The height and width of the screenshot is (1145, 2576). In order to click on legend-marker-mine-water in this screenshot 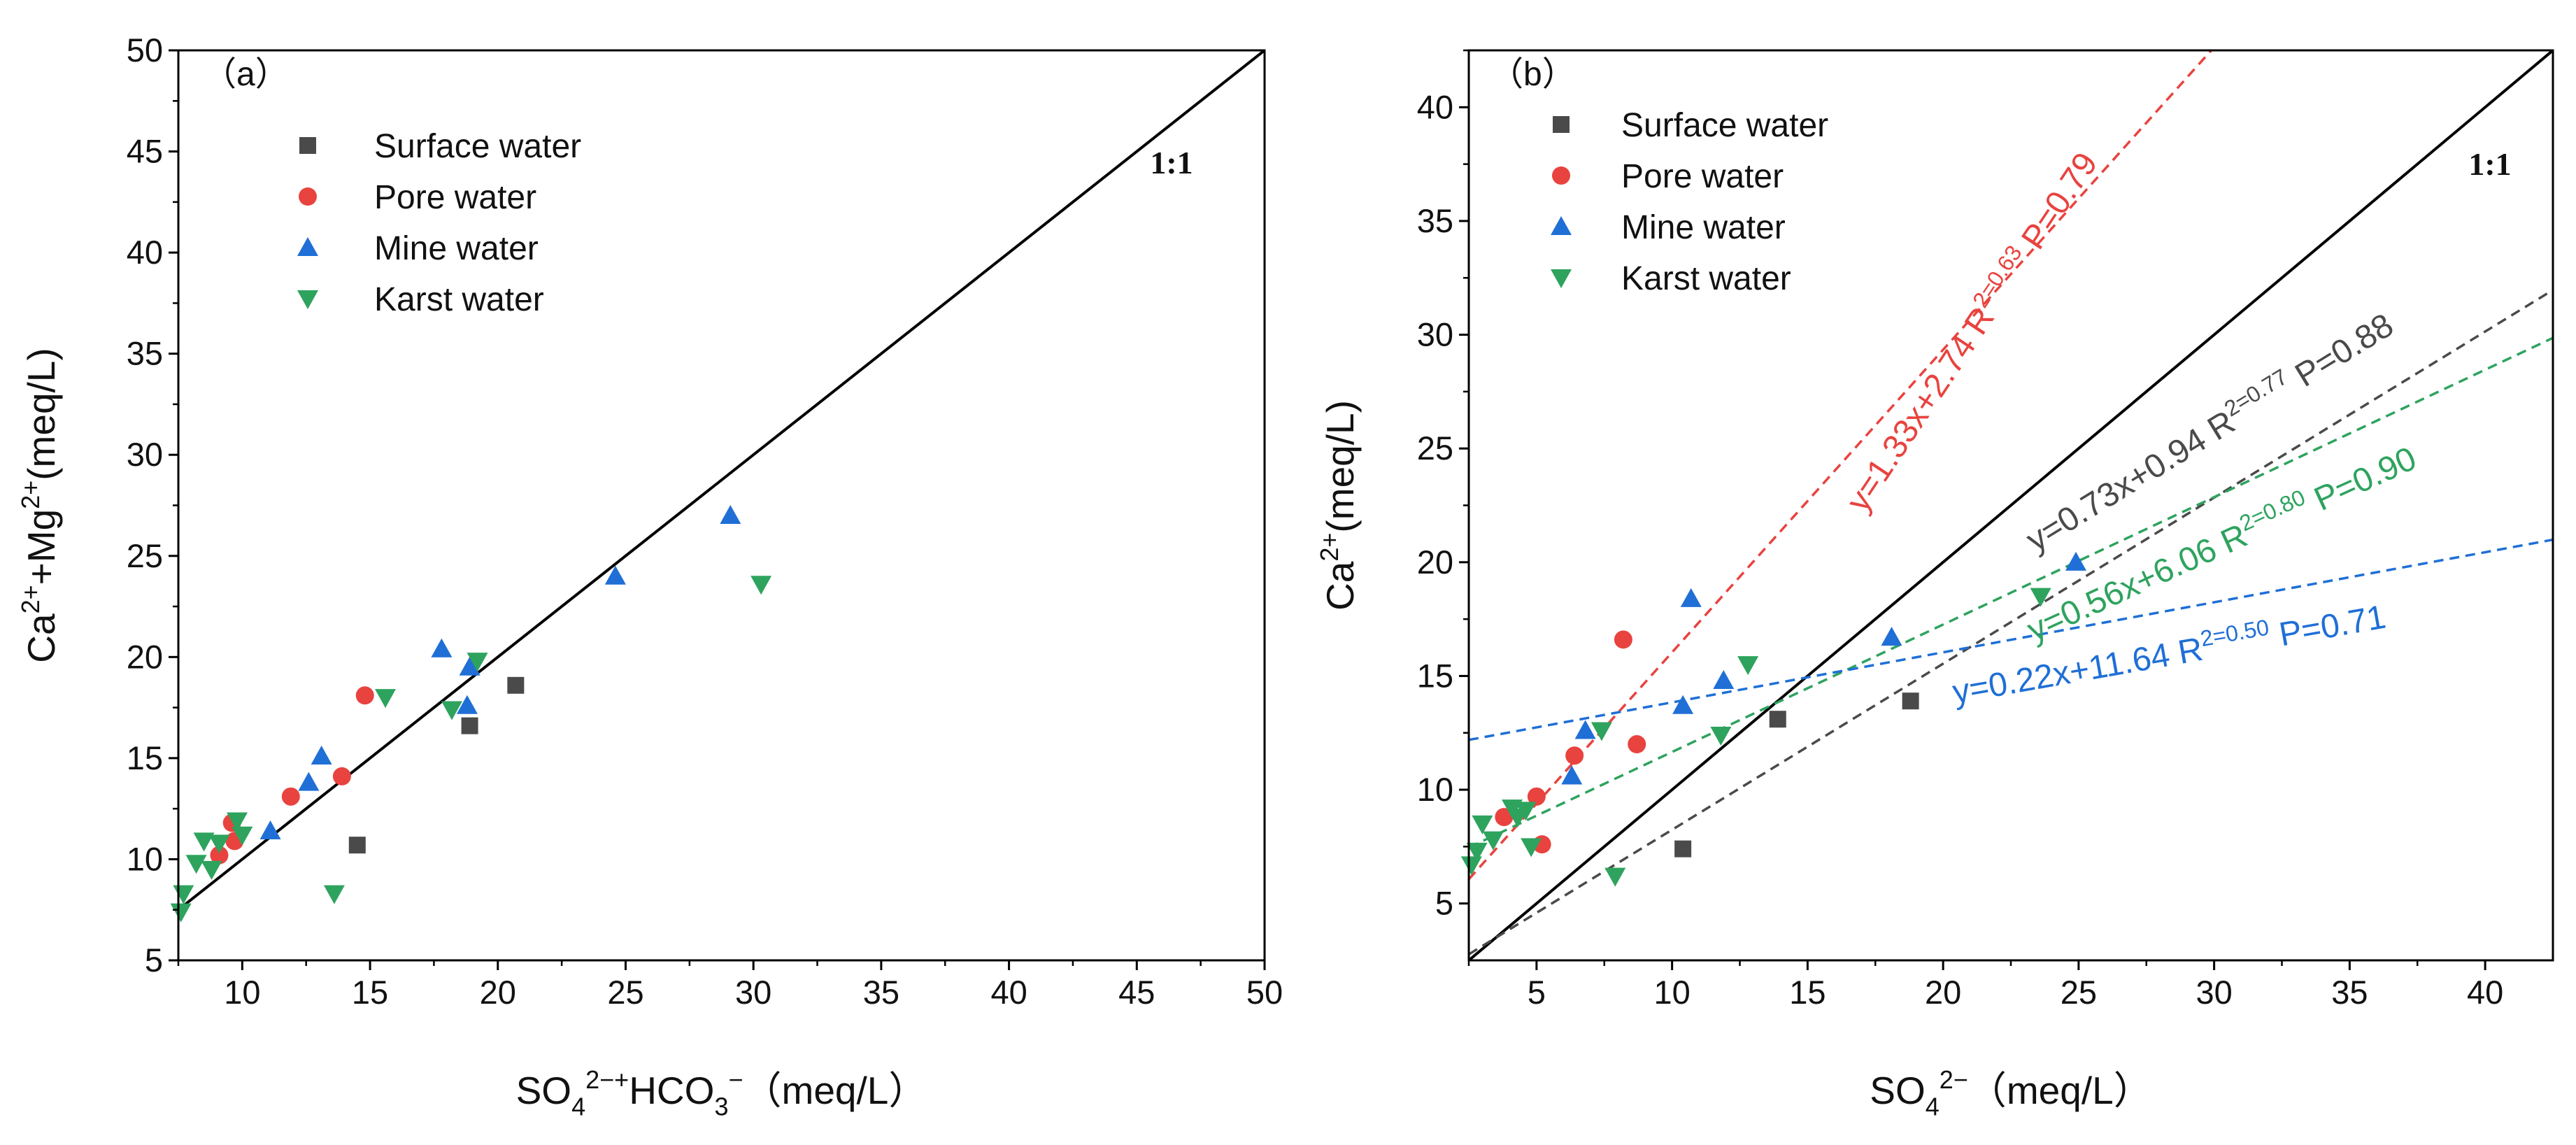, I will do `click(307, 246)`.